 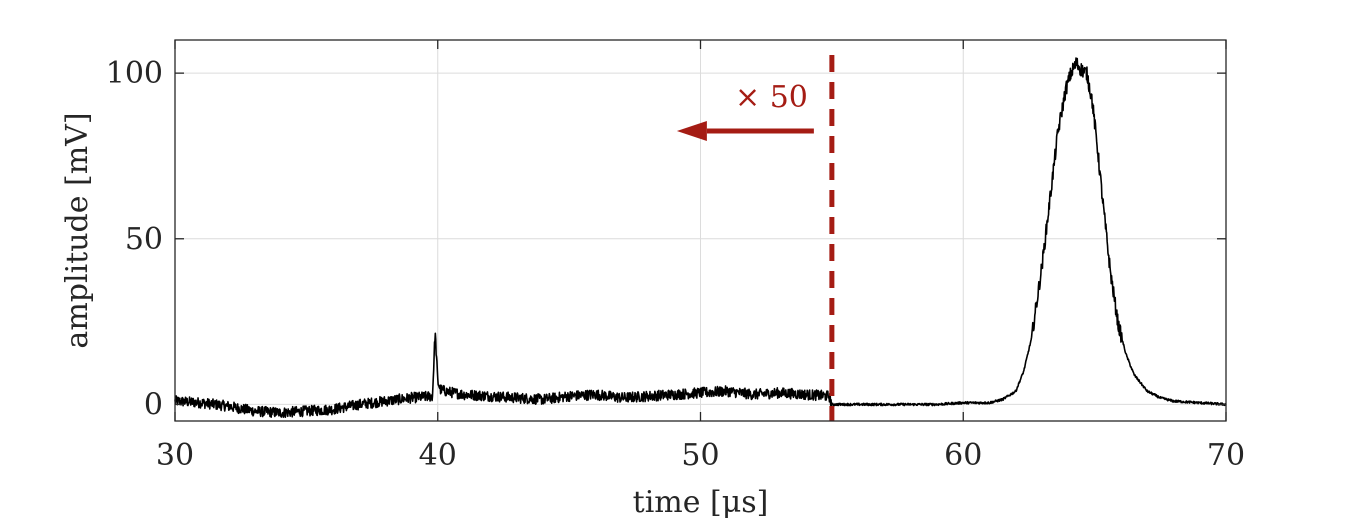 I want to click on y-tick-label: 100, so click(x=134, y=73).